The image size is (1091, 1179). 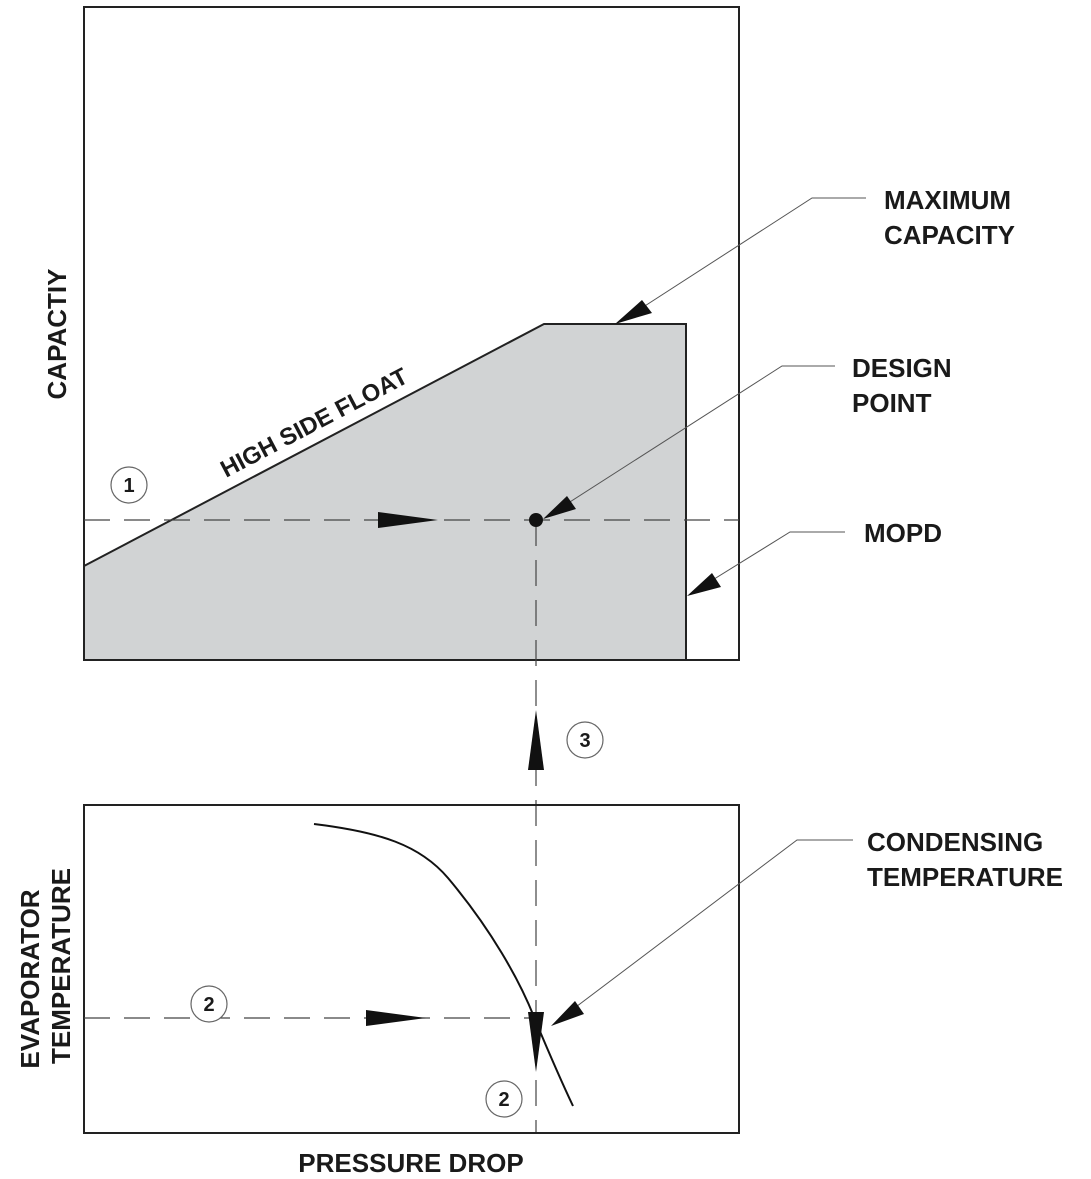 I want to click on maximum-capacity-arrowhead, so click(x=633, y=312).